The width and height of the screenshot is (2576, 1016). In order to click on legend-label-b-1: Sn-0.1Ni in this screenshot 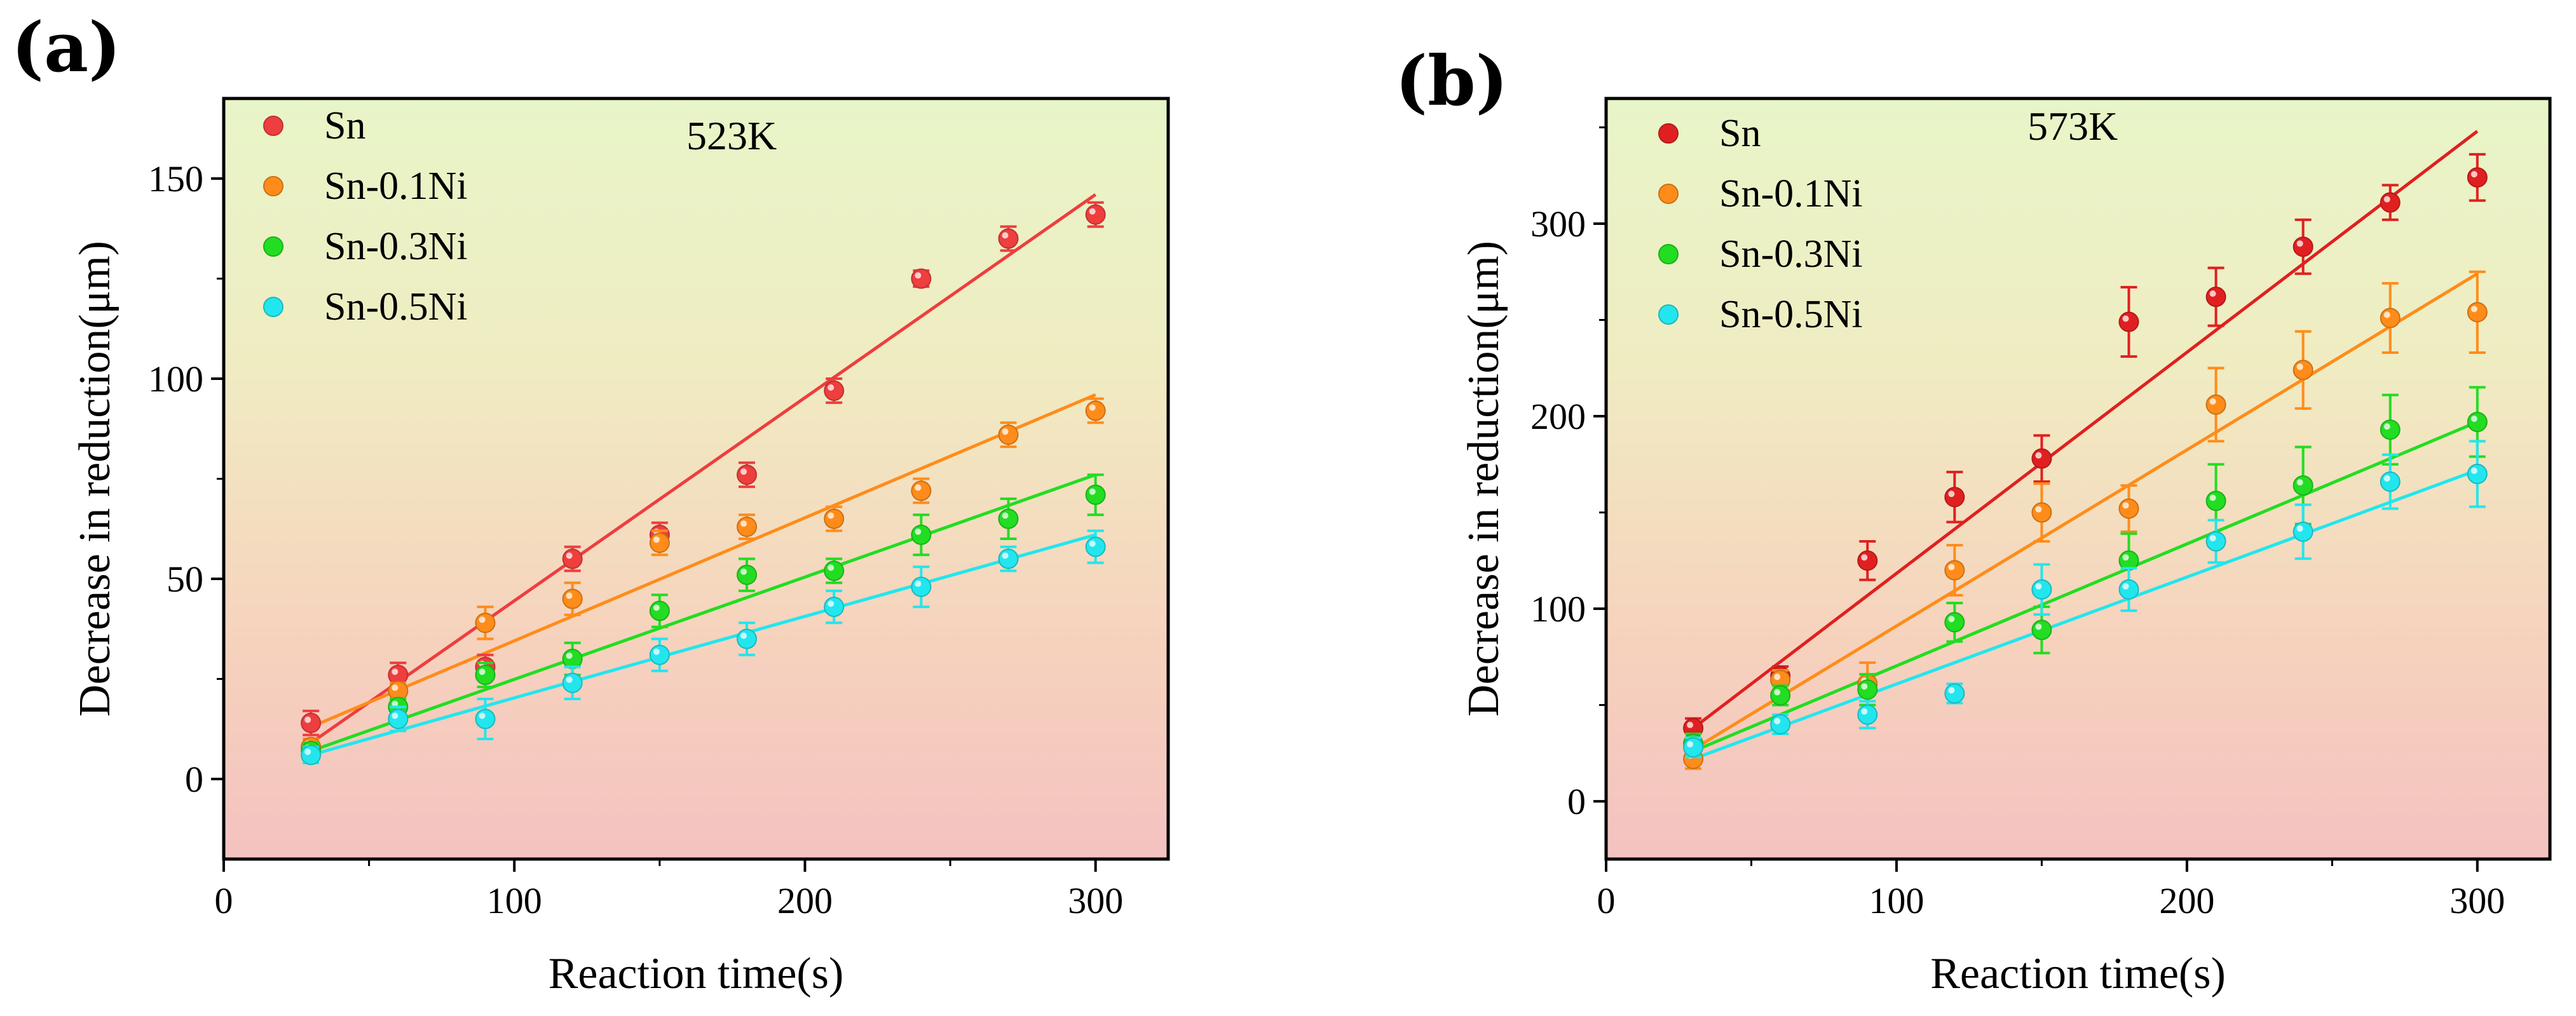, I will do `click(1791, 194)`.